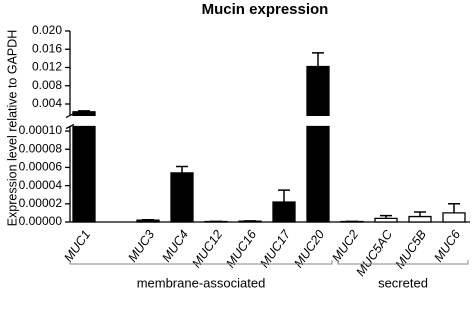 This screenshot has height=313, width=474. I want to click on x-tick-label: MUC5AC, so click(374, 253).